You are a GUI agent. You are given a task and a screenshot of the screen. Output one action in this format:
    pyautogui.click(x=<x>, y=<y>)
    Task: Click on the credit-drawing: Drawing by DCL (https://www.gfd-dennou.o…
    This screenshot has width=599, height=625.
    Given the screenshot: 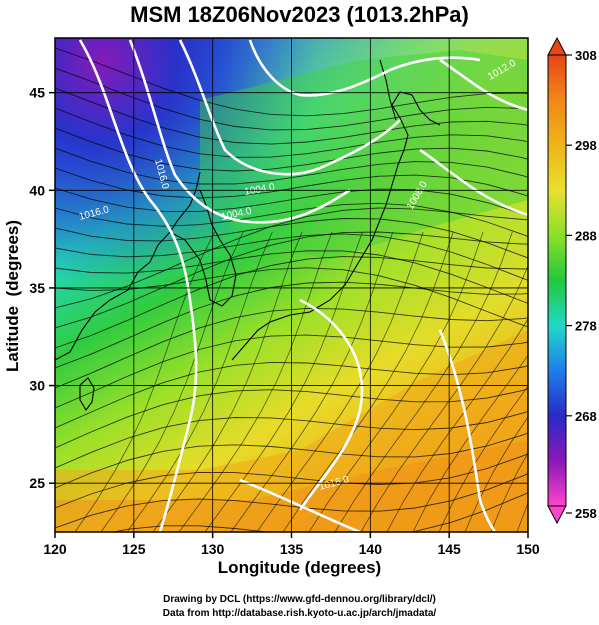 What is the action you would take?
    pyautogui.click(x=299, y=599)
    